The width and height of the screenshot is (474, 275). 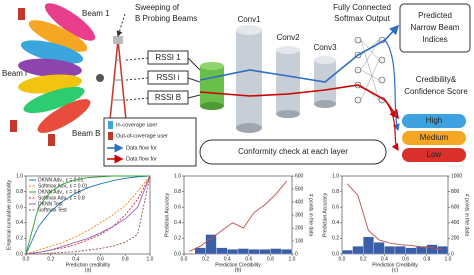 I want to click on y-axis-label: Empirical cumulative probability, so click(x=9, y=214).